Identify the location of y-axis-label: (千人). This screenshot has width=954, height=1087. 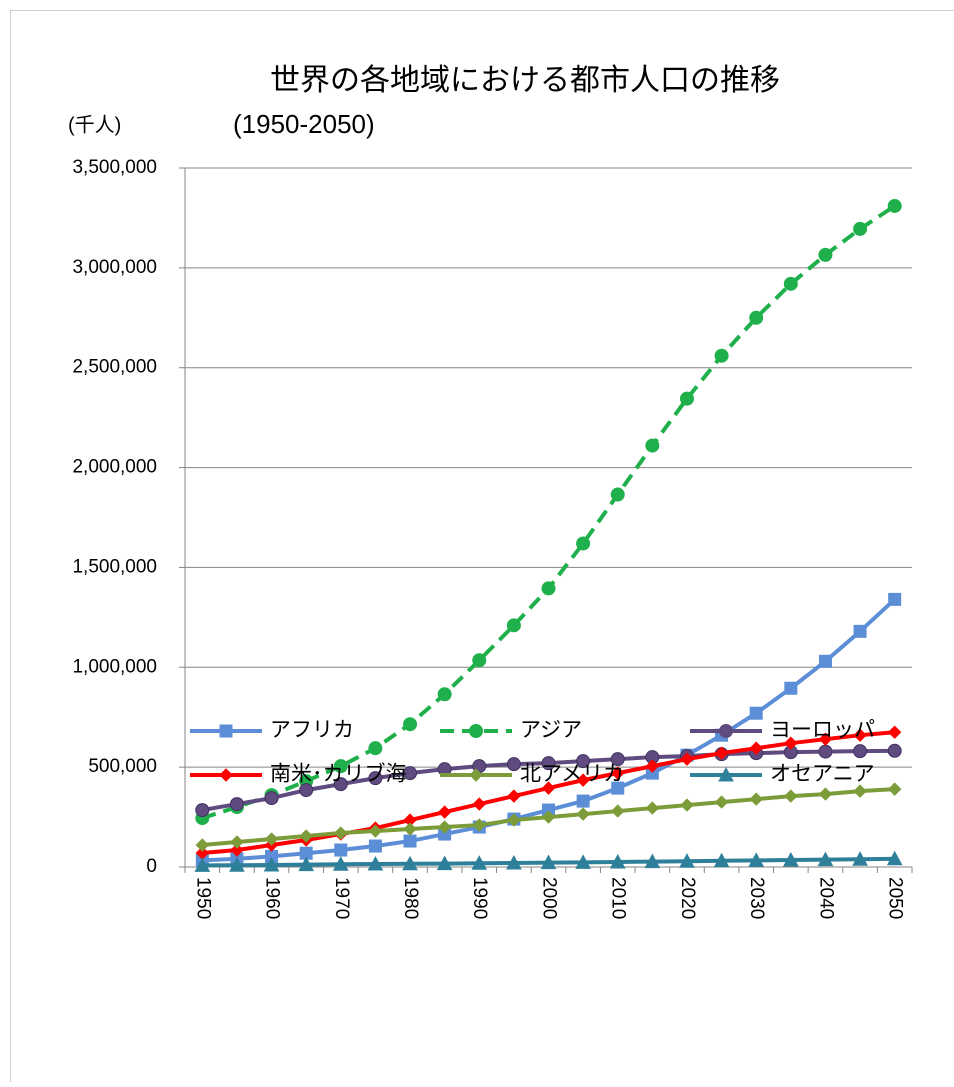
(94, 124).